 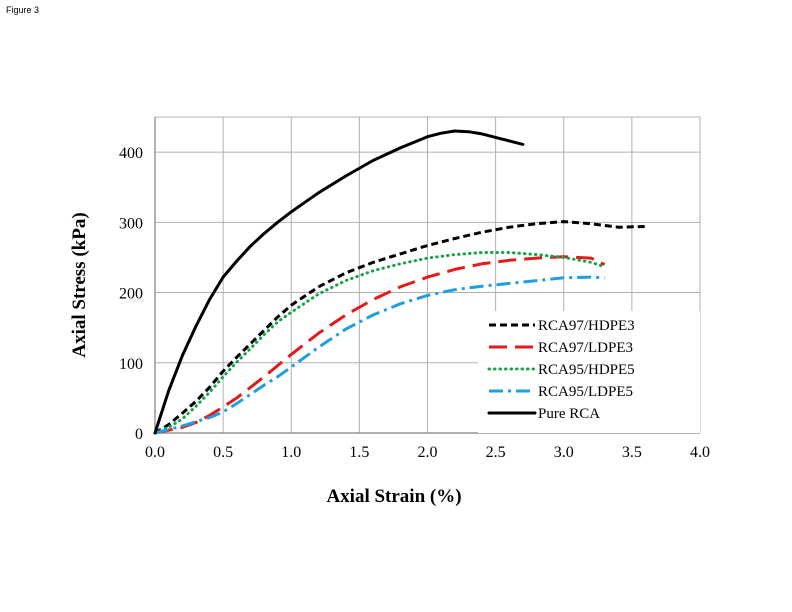 What do you see at coordinates (223, 452) in the screenshot?
I see `x-tick-label: 0.5` at bounding box center [223, 452].